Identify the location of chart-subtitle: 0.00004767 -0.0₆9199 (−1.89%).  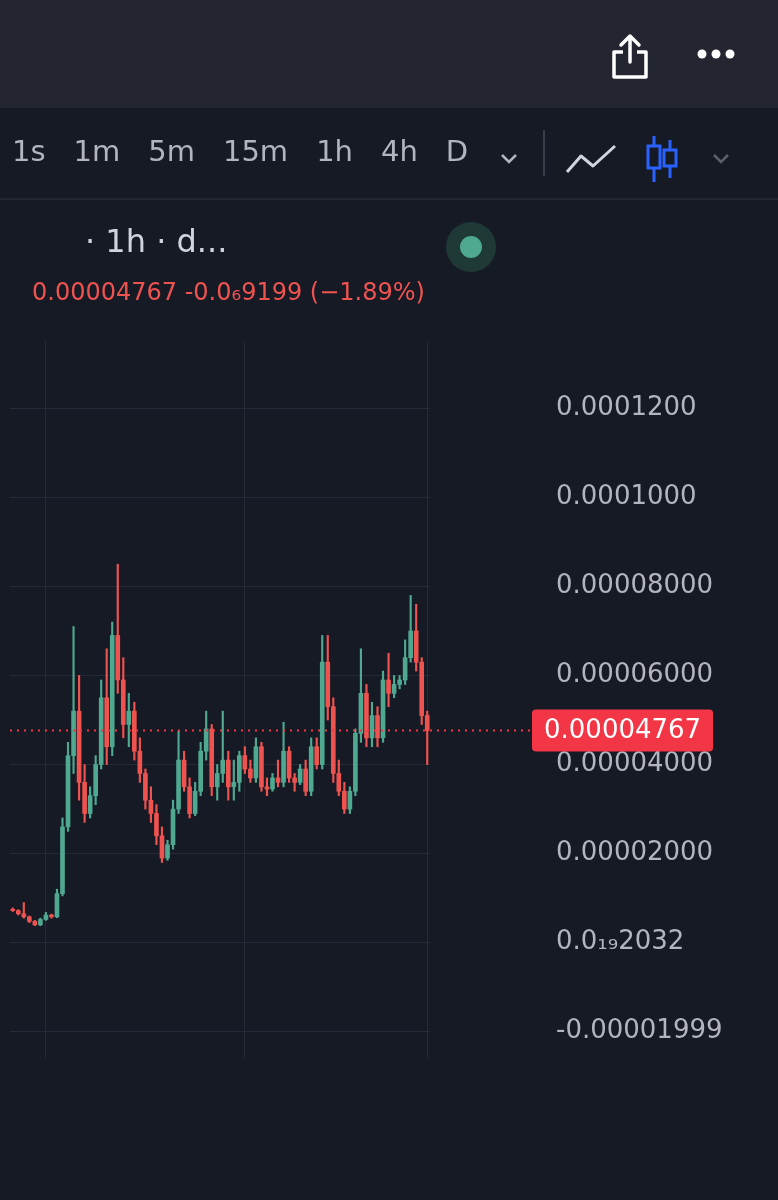
(228, 292).